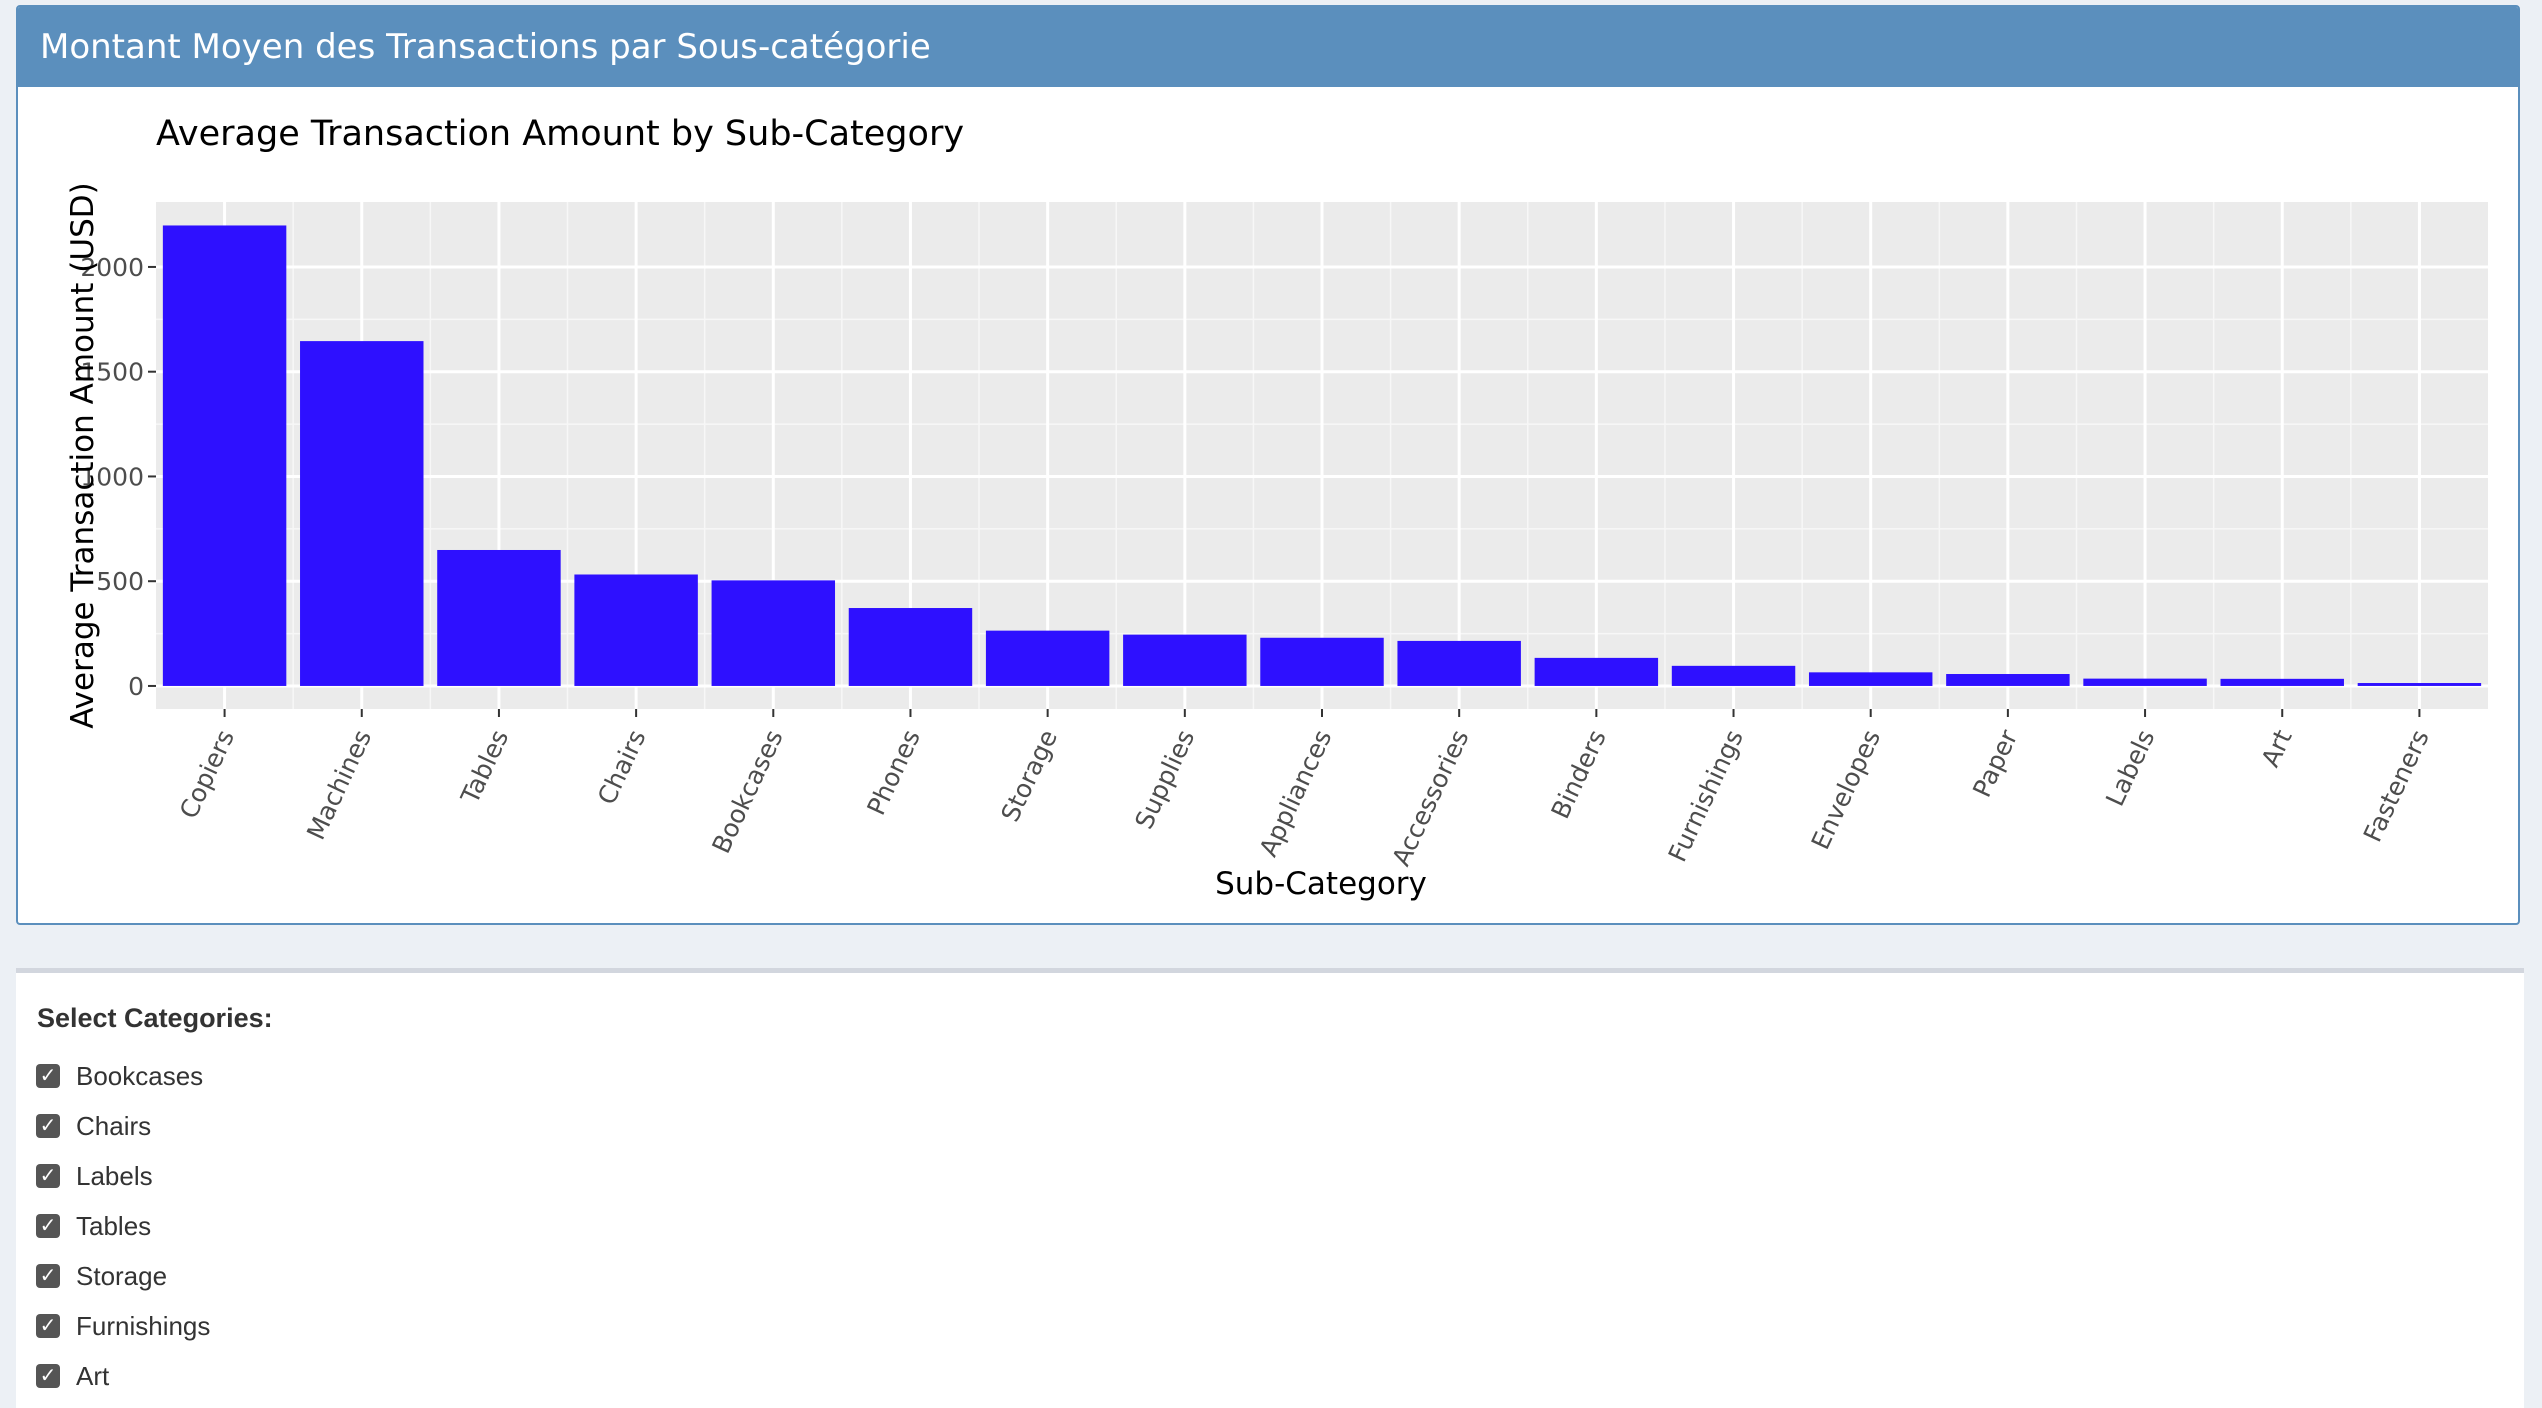  I want to click on category-option-furnishings: ✓ Furnishings, so click(123, 1326).